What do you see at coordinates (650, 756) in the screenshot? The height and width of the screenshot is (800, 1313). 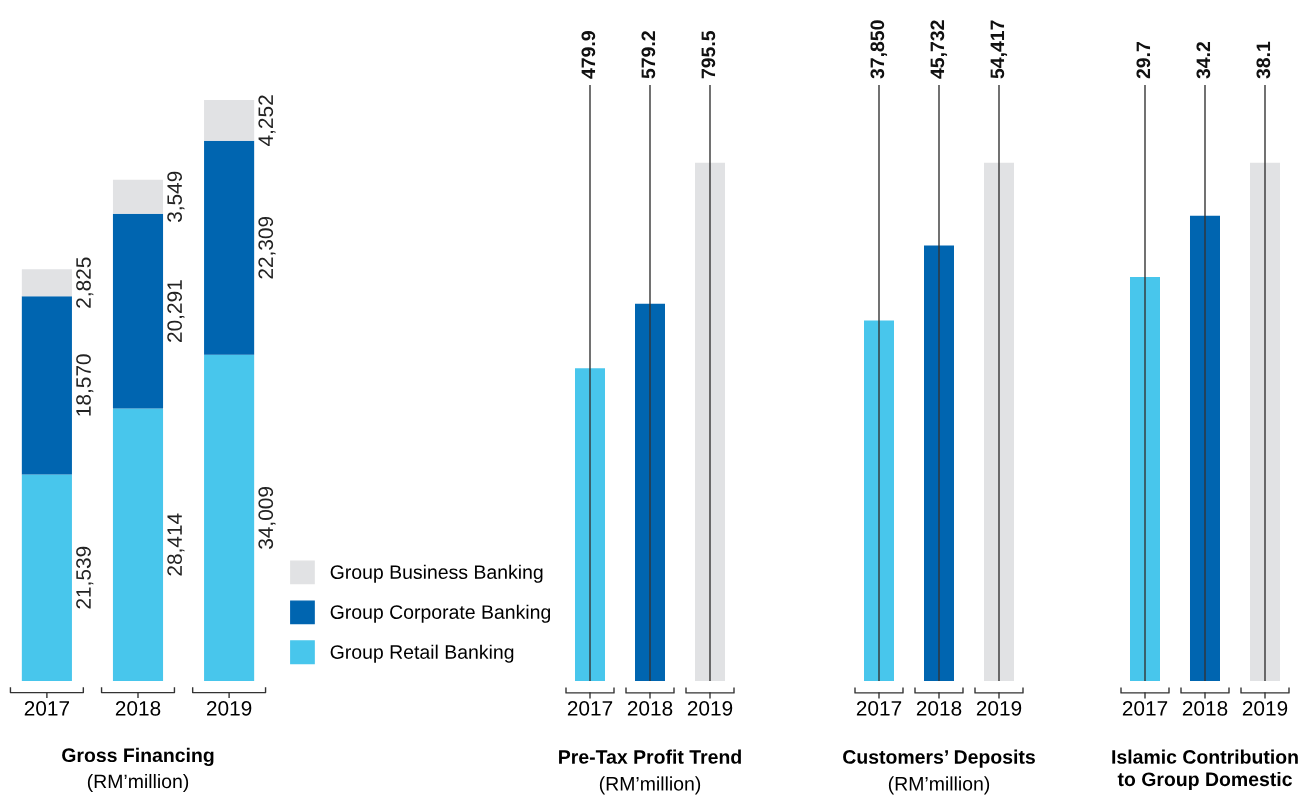 I see `text: Pre-Tax Profit Trend` at bounding box center [650, 756].